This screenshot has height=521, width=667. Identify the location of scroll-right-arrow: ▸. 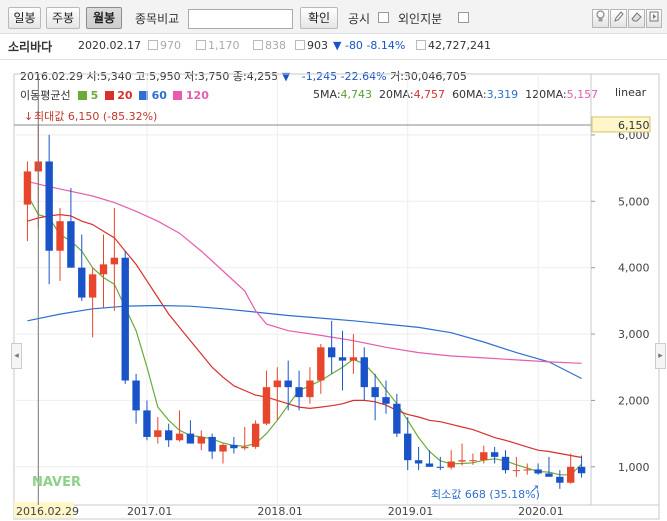
(660, 356).